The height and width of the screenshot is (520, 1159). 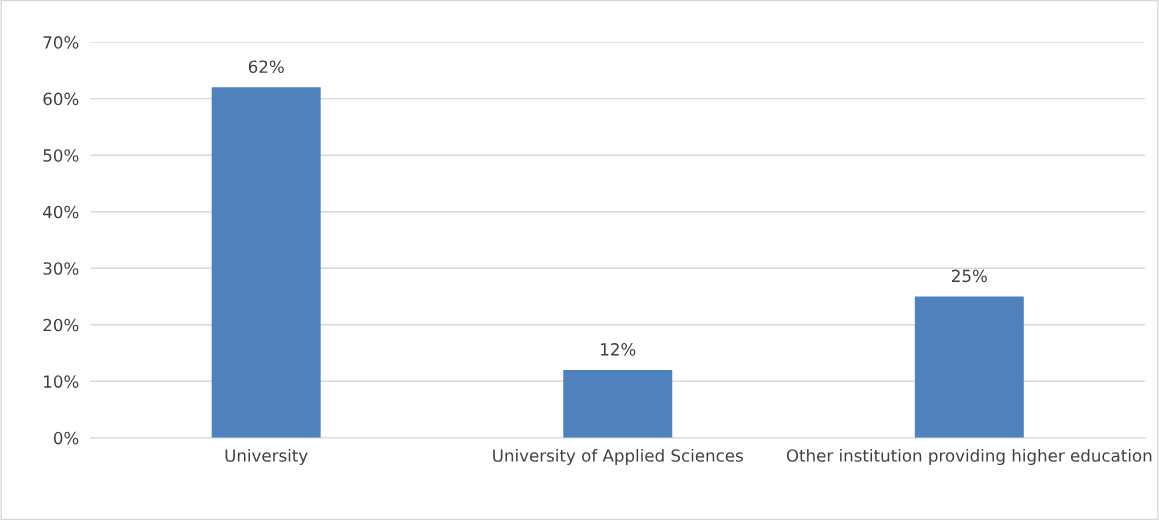 I want to click on y-tick-label: 10%, so click(x=61, y=381).